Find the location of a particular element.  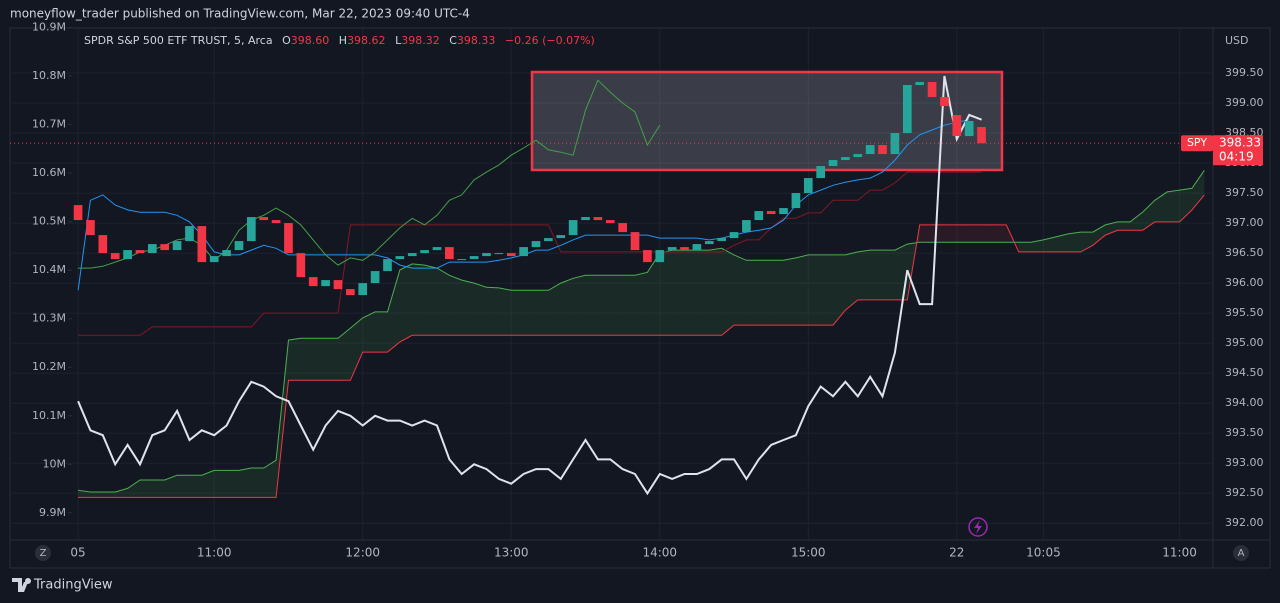

event-icon is located at coordinates (978, 527).